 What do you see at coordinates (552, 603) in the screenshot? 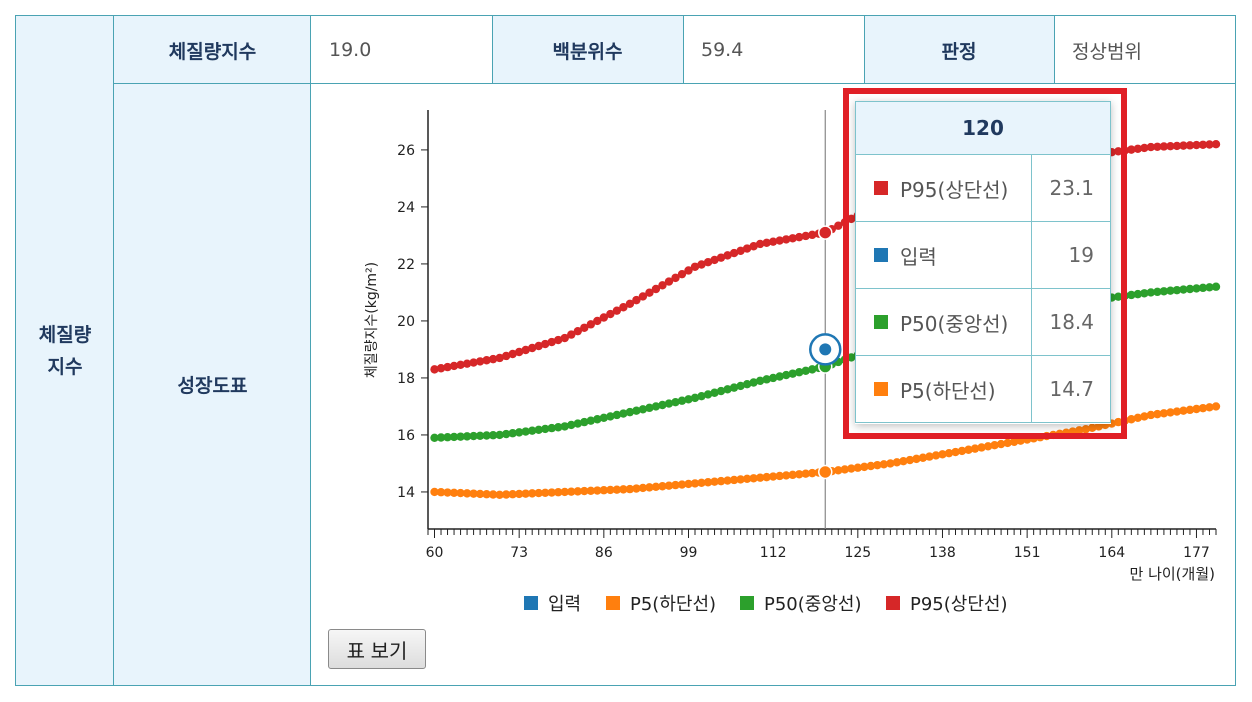
I see `legend-item-input: 입력` at bounding box center [552, 603].